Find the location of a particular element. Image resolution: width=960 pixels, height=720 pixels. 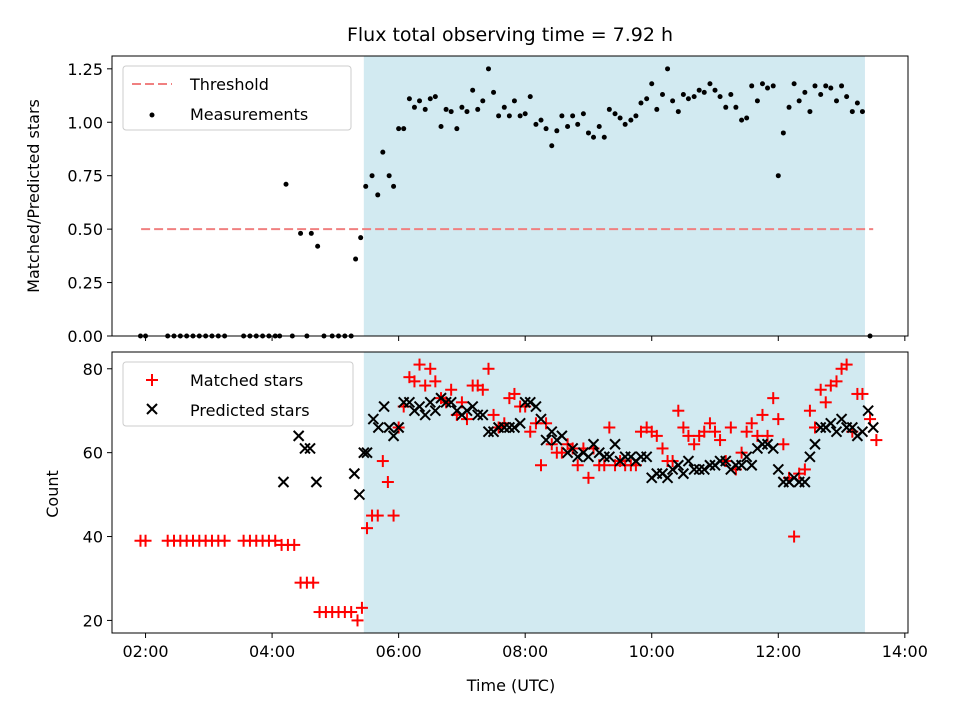

top-legend: Threshold Measurements is located at coordinates (237, 98).